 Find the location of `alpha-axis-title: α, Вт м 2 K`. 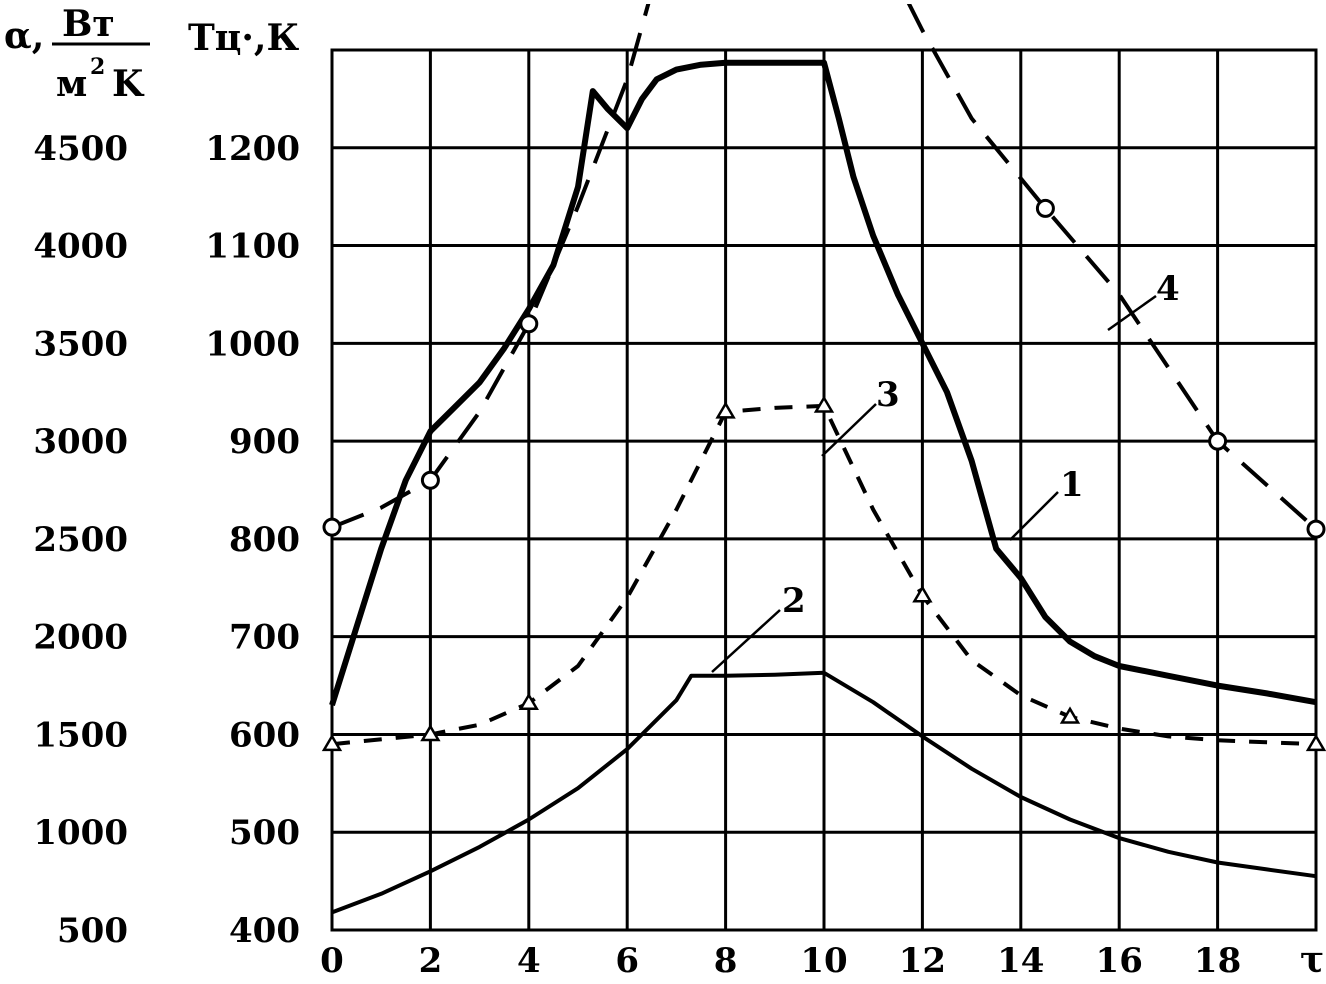

alpha-axis-title: α, Вт м 2 K is located at coordinates (77, 54).